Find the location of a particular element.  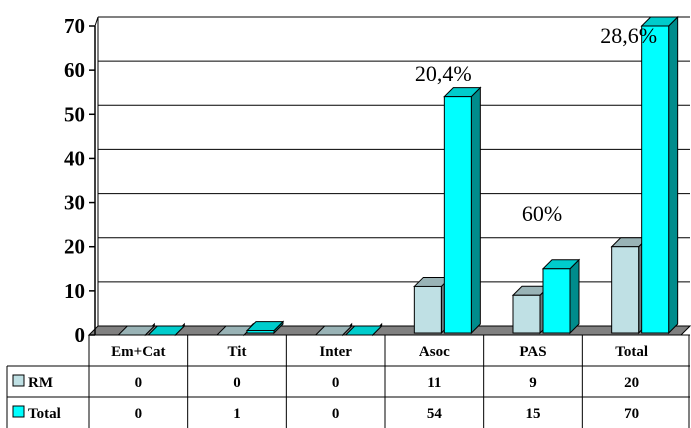

annotation-label: 60% is located at coordinates (542, 213).